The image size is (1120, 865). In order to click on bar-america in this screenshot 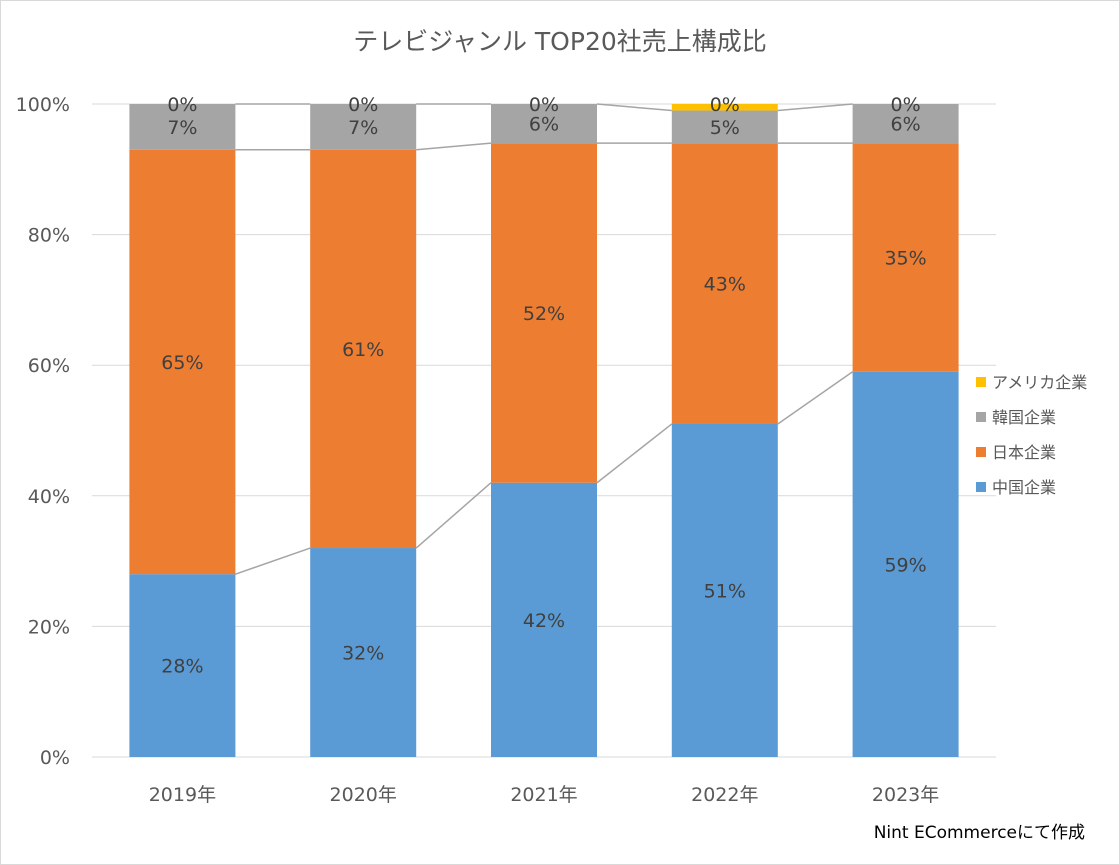, I will do `click(724, 107)`.